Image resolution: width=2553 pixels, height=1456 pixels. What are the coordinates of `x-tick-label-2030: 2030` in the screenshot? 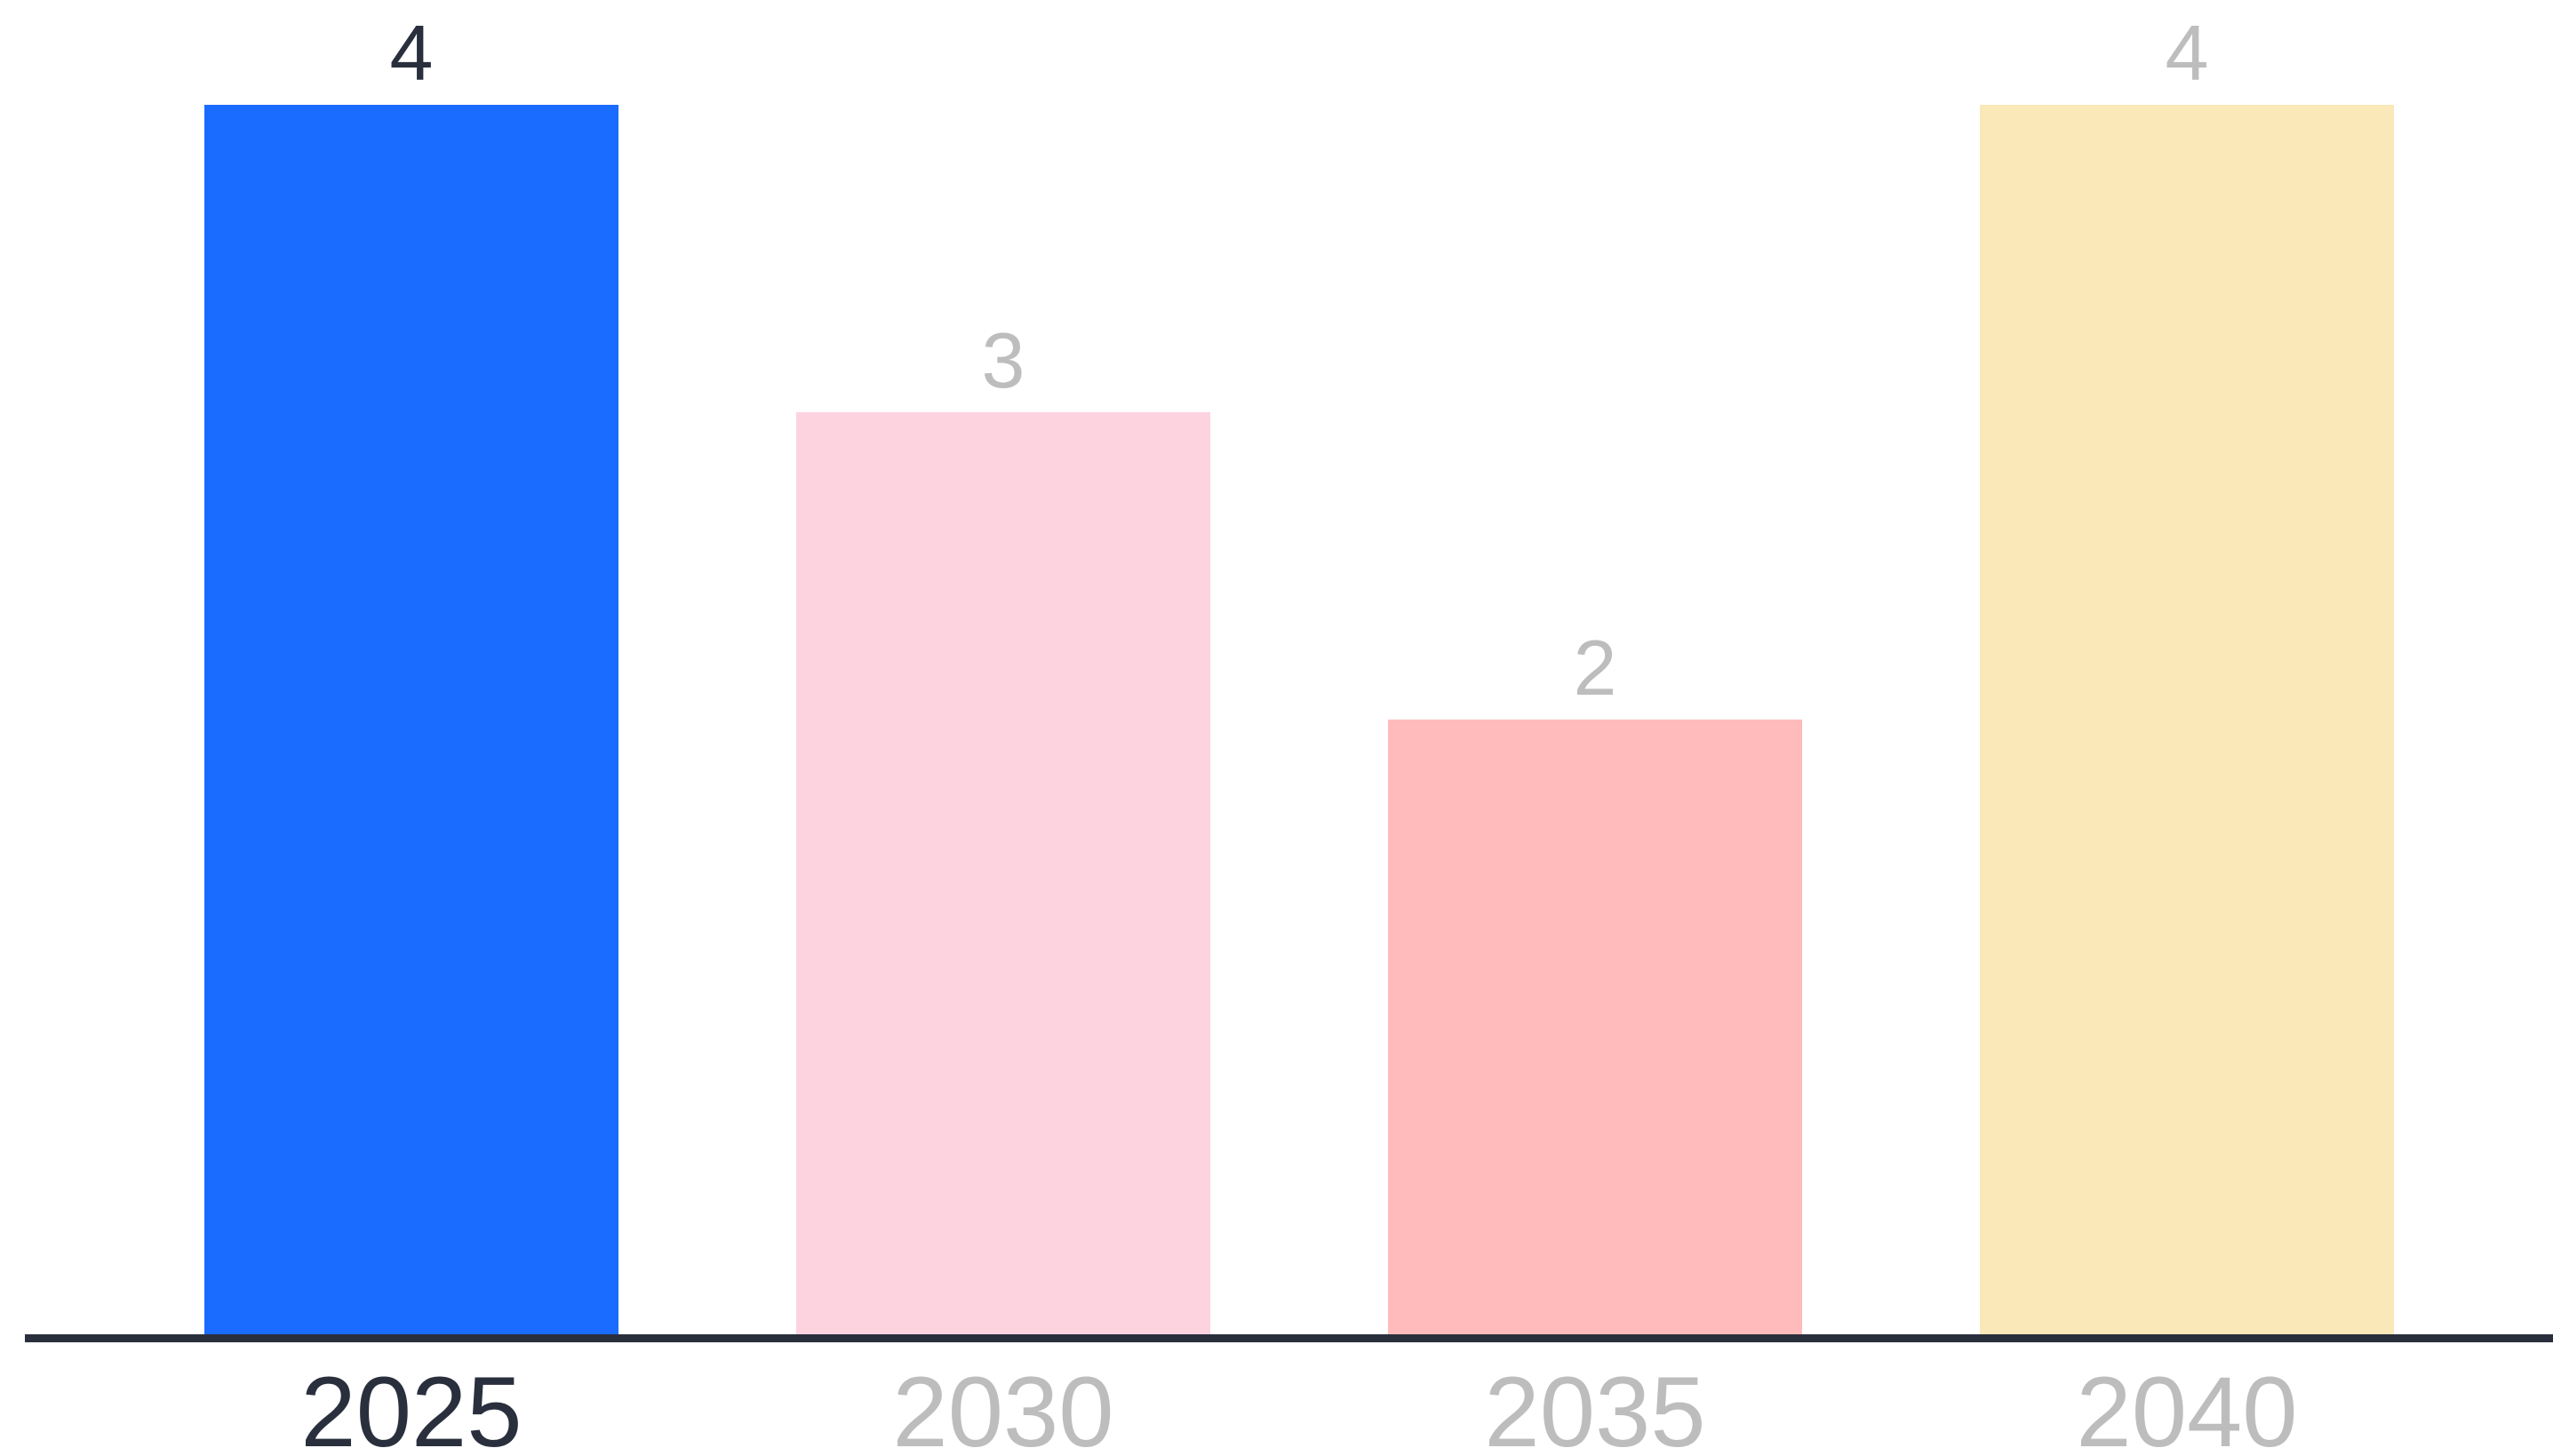 It's located at (1002, 1406).